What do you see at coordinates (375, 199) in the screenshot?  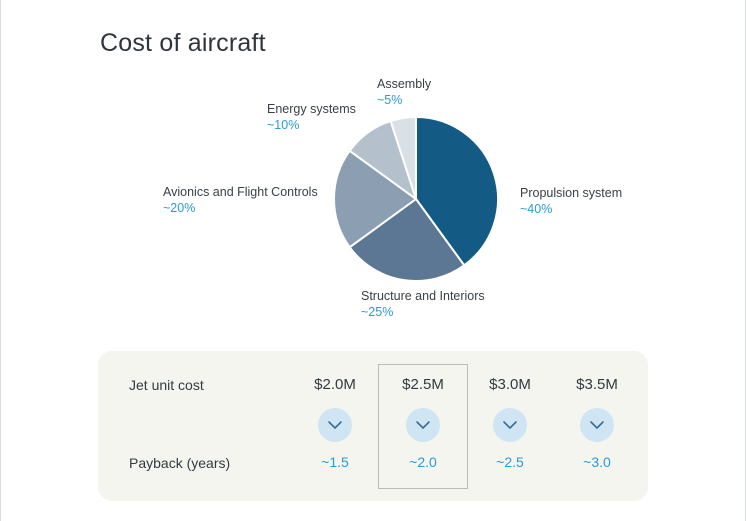 I see `pie-slice-avionics-and-flight-controls` at bounding box center [375, 199].